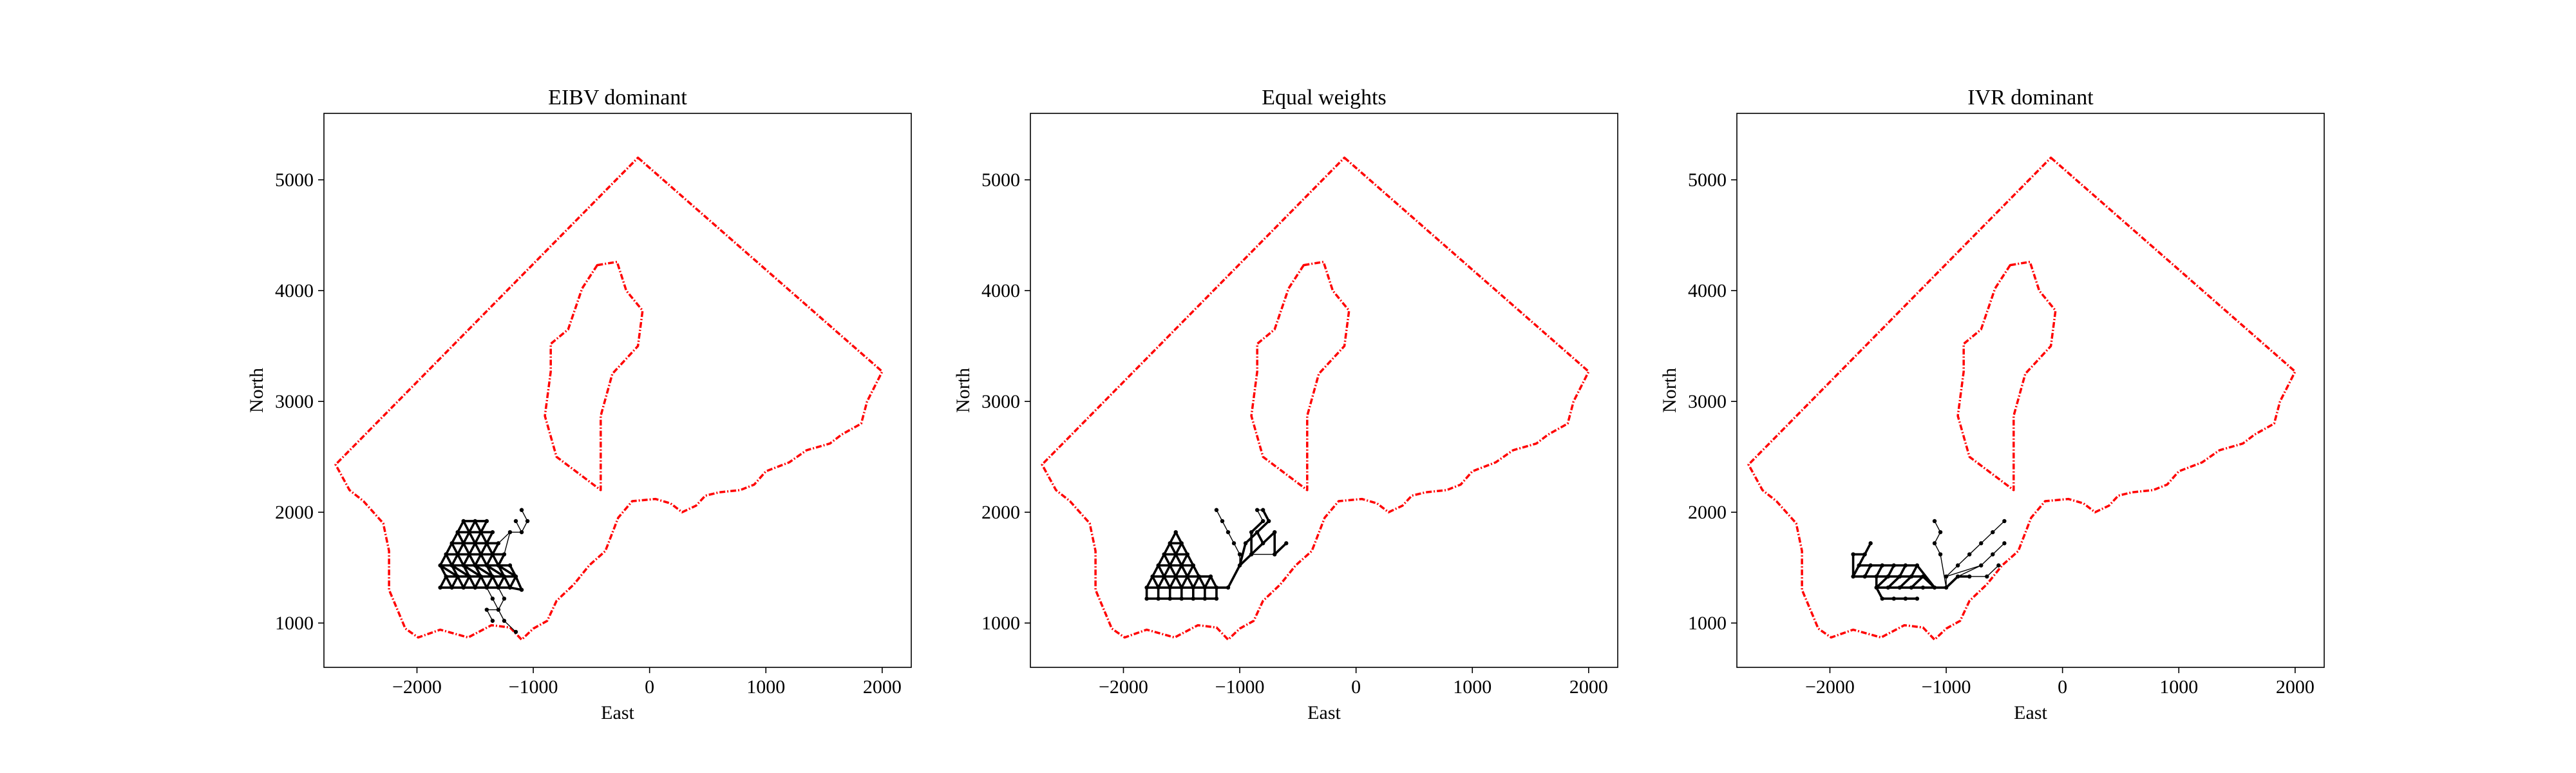 This screenshot has width=2576, height=773. Describe the element at coordinates (1001, 512) in the screenshot. I see `y-tick-label: 2000` at that location.